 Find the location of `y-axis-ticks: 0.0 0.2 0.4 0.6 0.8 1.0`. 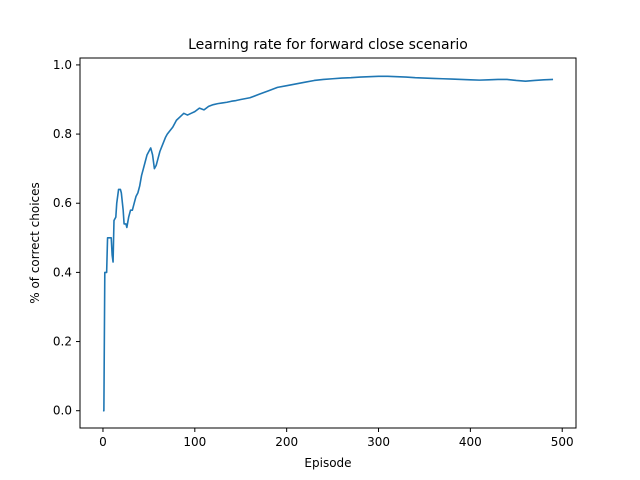

y-axis-ticks: 0.0 0.2 0.4 0.6 0.8 1.0 is located at coordinates (66, 238).